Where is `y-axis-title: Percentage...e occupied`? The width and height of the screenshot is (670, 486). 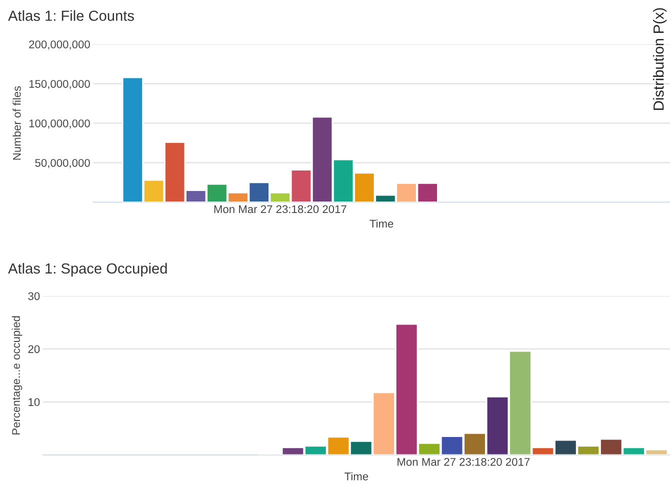 y-axis-title: Percentage...e occupied is located at coordinates (17, 375).